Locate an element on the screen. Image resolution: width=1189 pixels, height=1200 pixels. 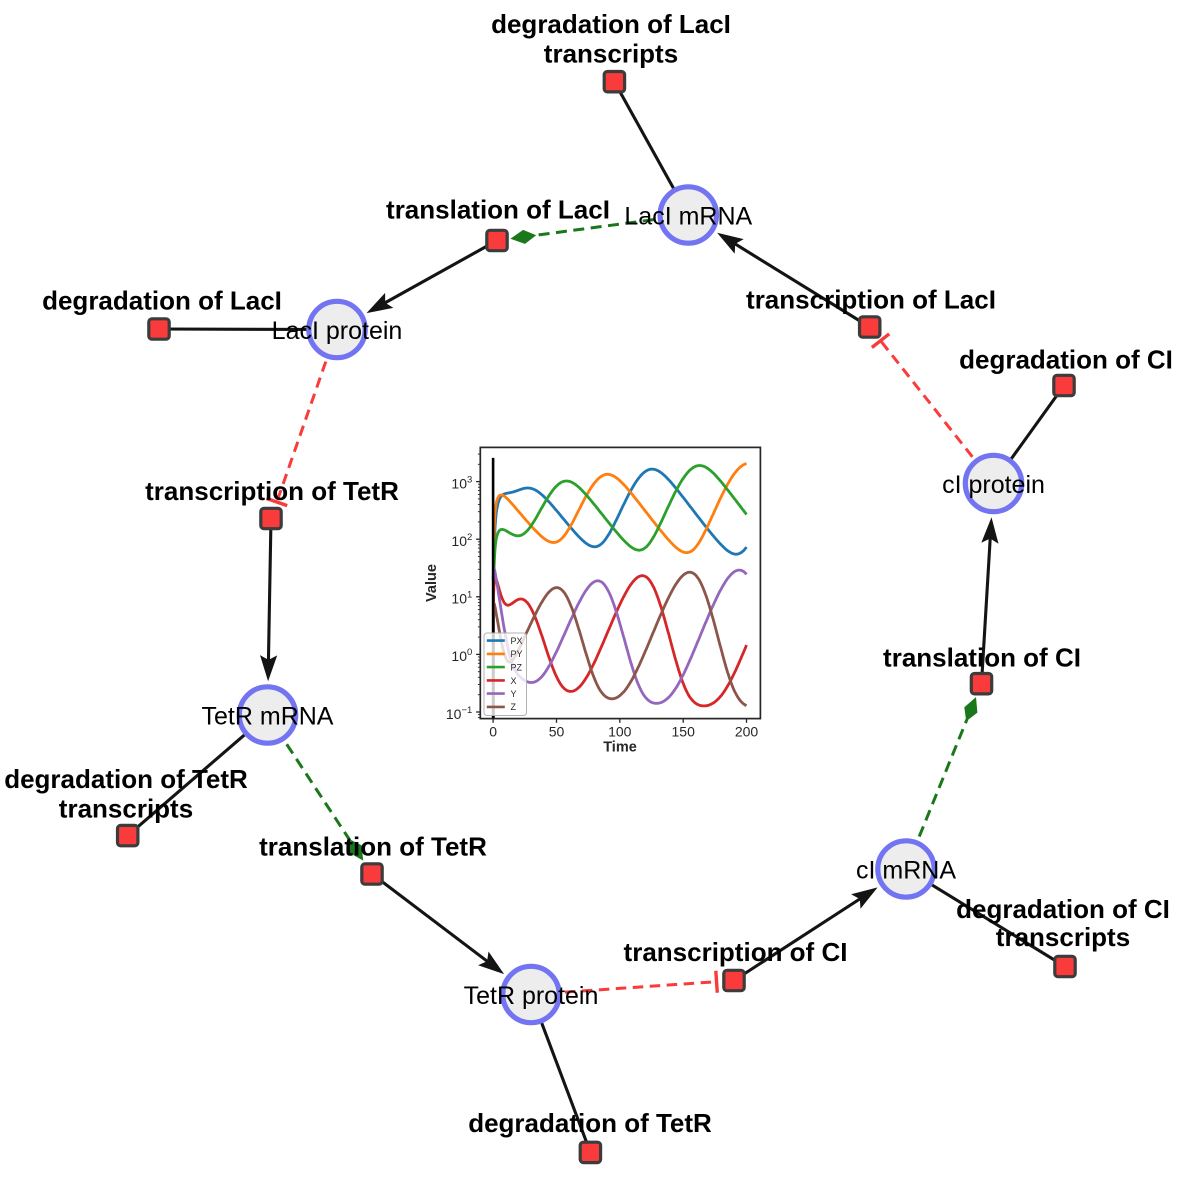
svg-text: translation of TetR is located at coordinates (373, 846).